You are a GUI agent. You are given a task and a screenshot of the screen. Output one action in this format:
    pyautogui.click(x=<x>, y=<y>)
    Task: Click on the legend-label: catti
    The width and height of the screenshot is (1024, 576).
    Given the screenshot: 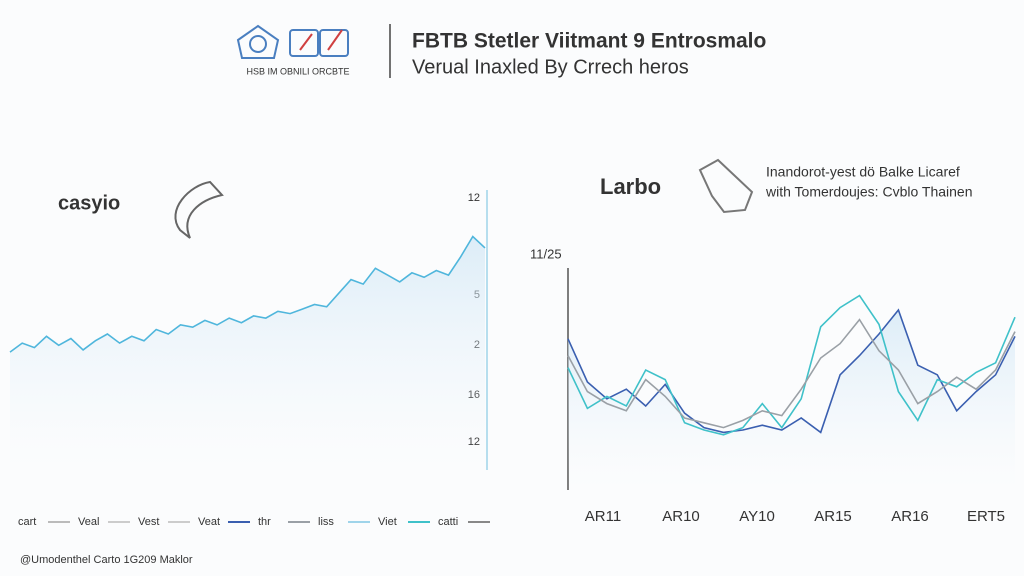 What is the action you would take?
    pyautogui.click(x=448, y=522)
    